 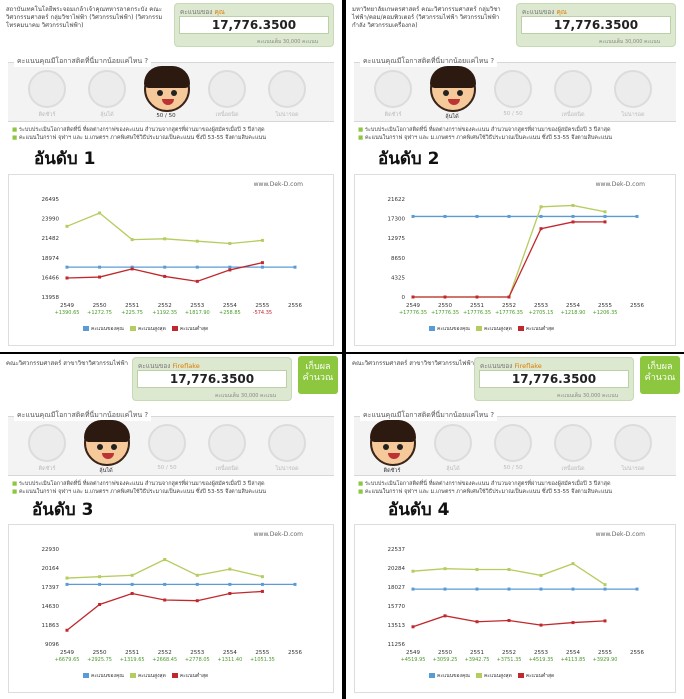 What do you see at coordinates (51, 588) in the screenshot?
I see `y-tick-label: 17397` at bounding box center [51, 588].